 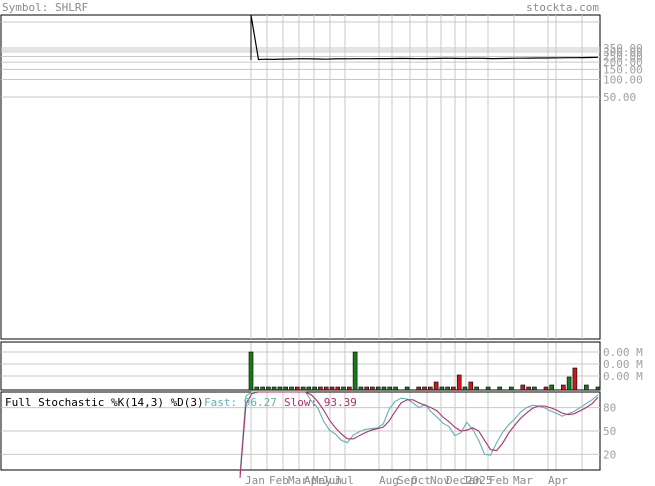 I want to click on price-tick-label: 150.00, so click(x=623, y=69).